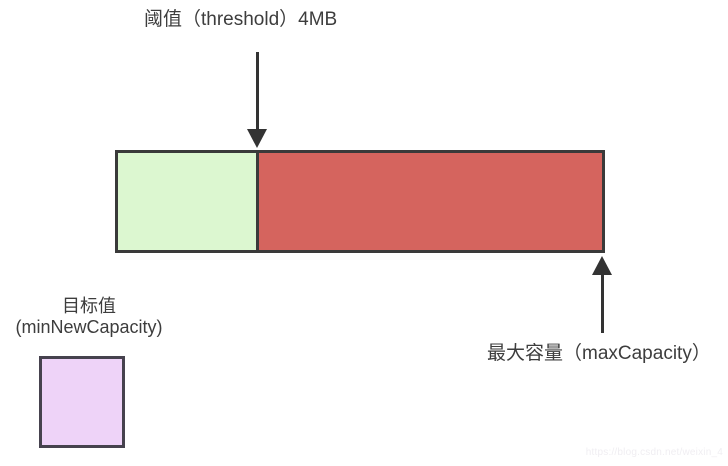 Image resolution: width=728 pixels, height=466 pixels. Describe the element at coordinates (599, 353) in the screenshot. I see `max-capacity-label: 最大容量（maxCapacity）` at that location.